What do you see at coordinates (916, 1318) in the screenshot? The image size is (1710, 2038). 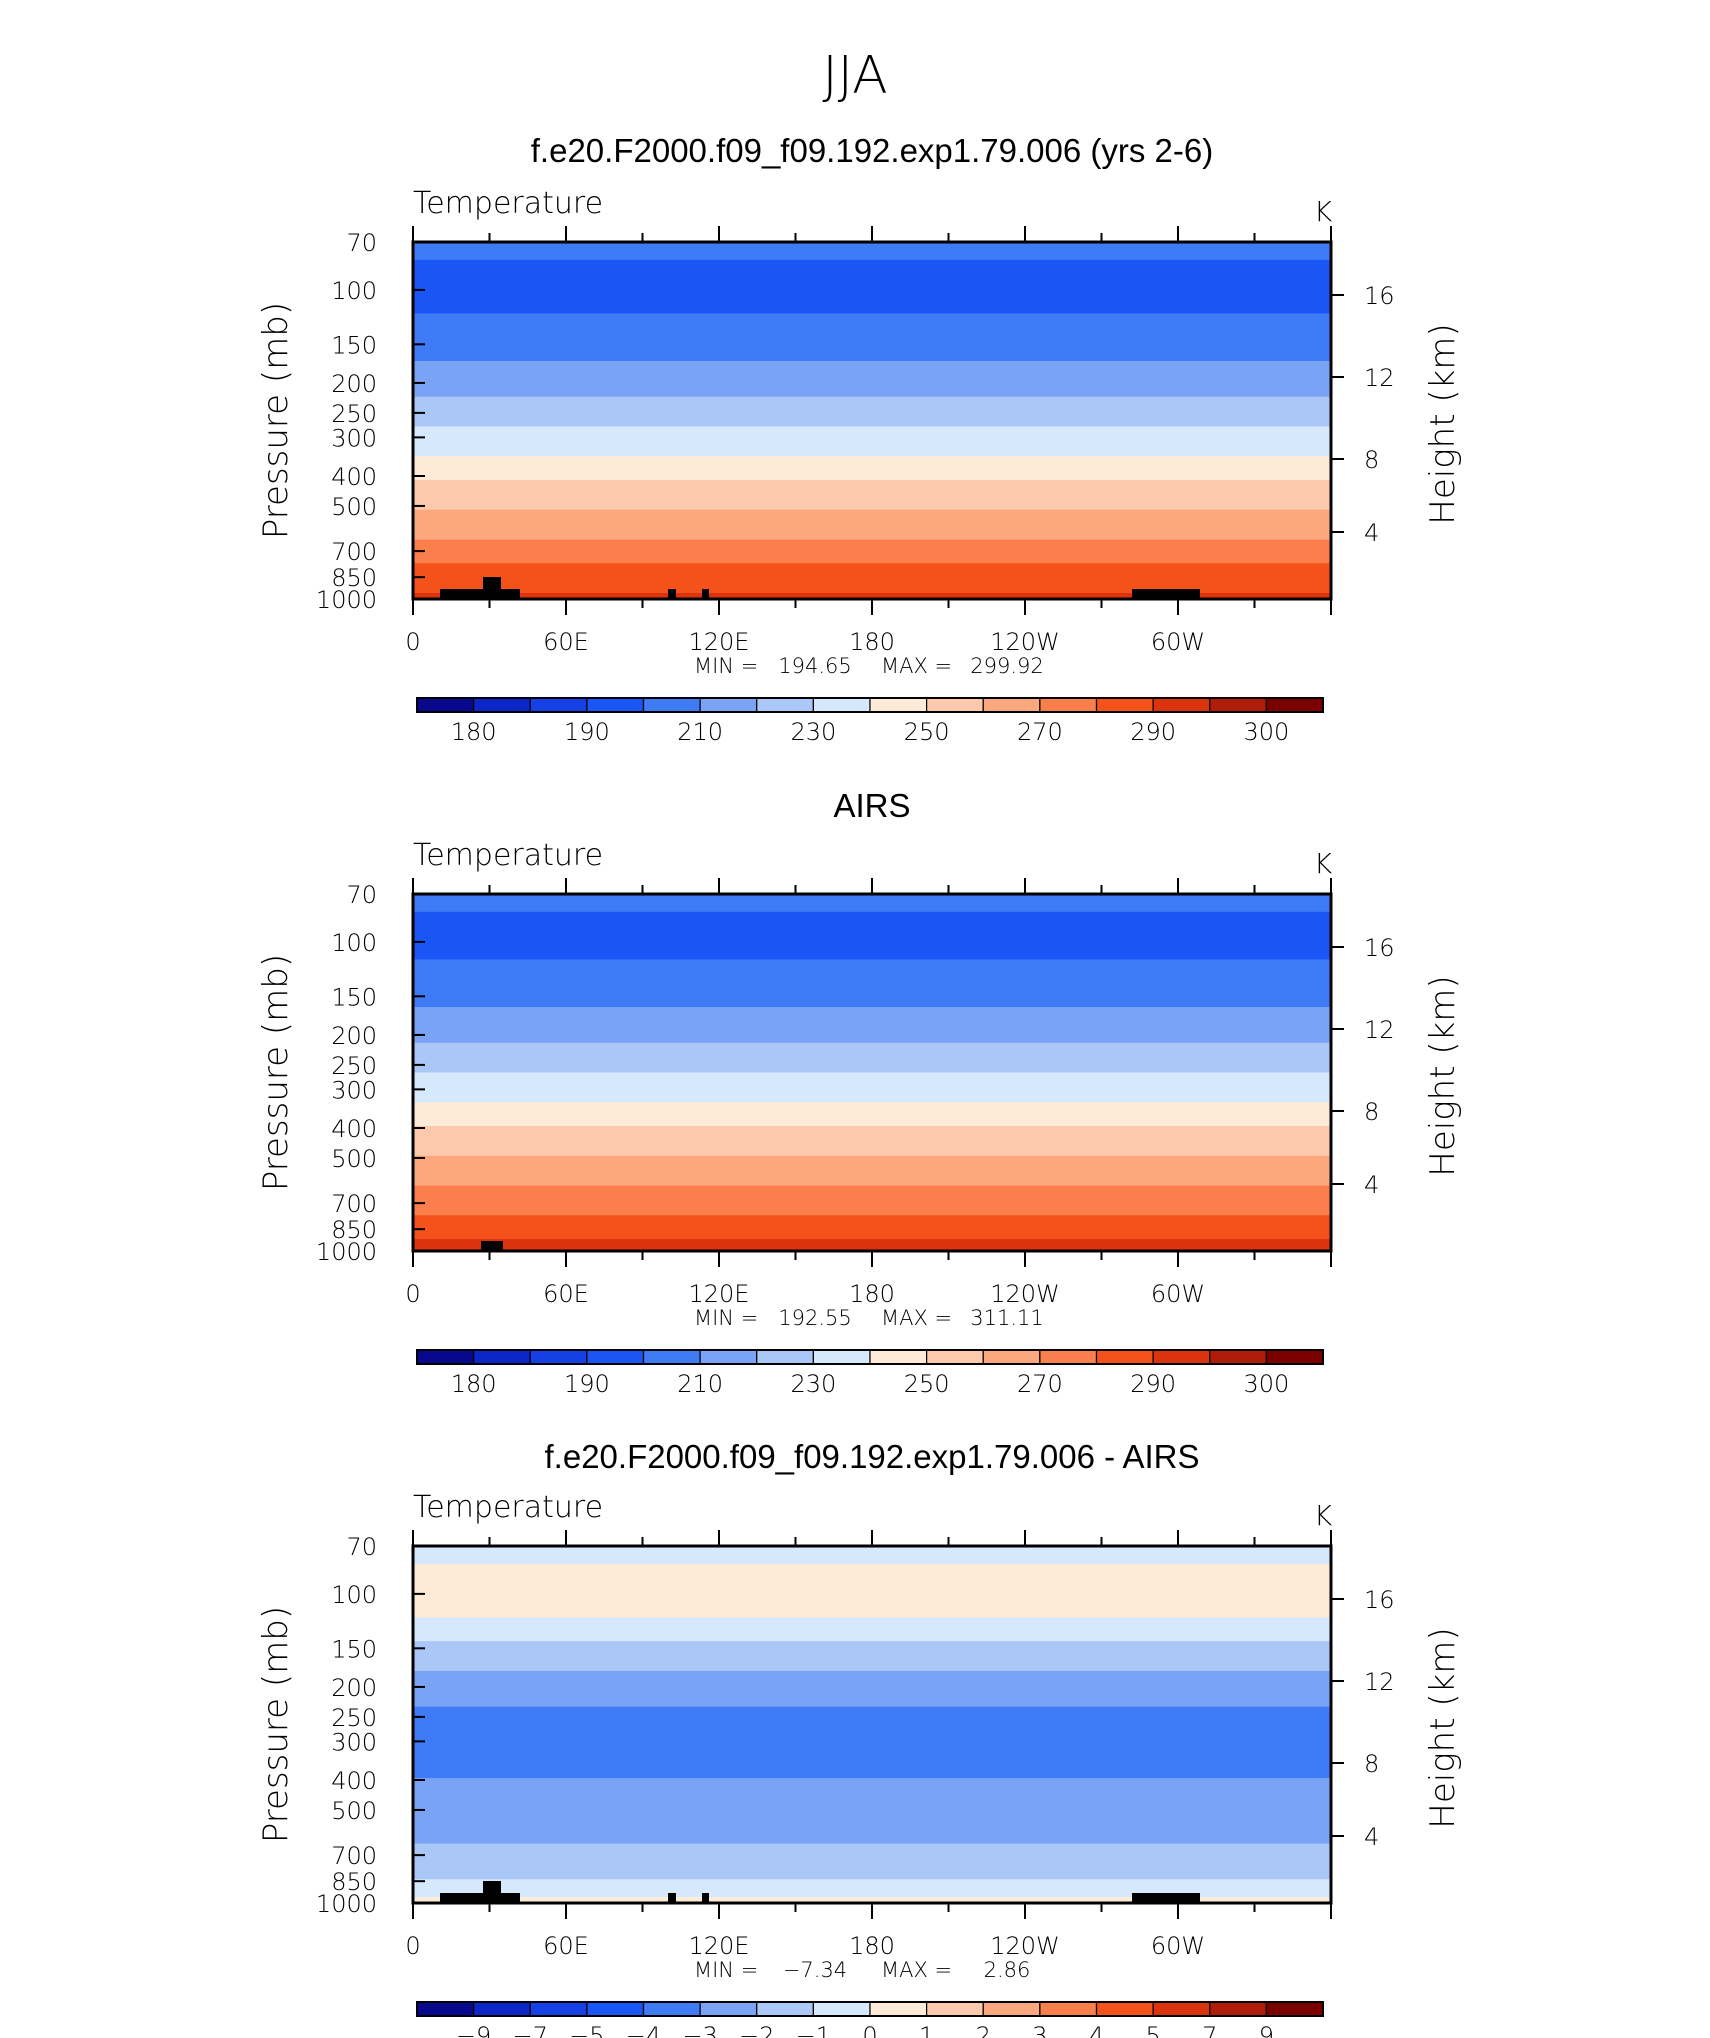 I see `stats-max-label: MAX =` at bounding box center [916, 1318].